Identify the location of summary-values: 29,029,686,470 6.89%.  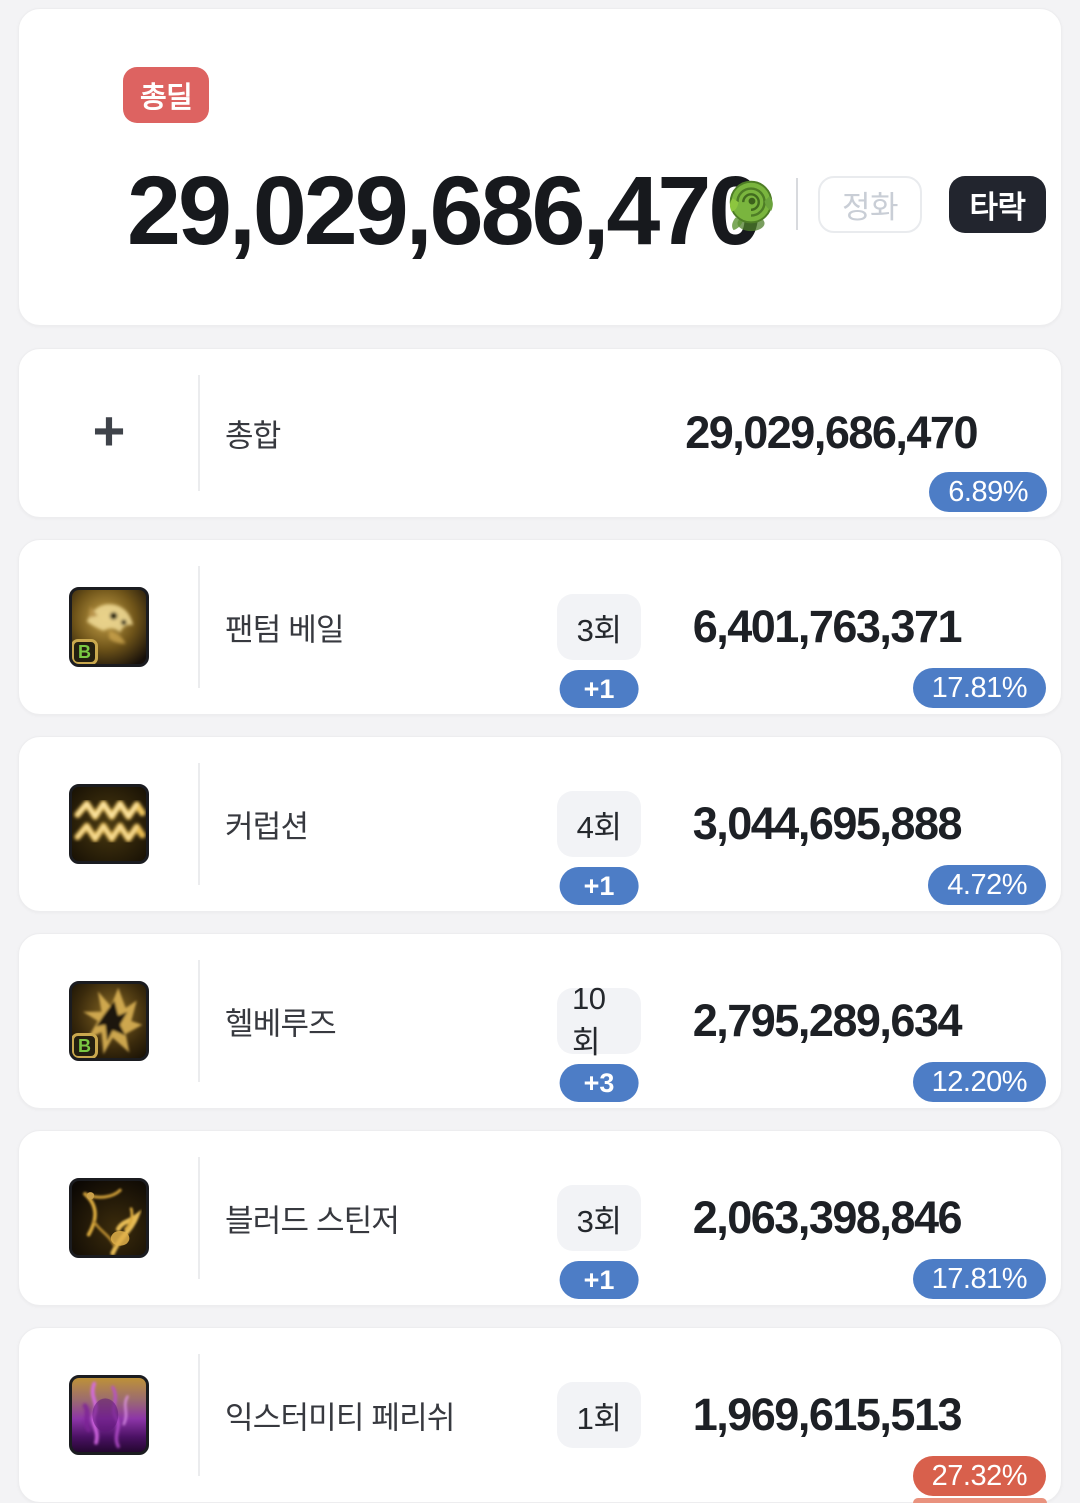
(870, 433).